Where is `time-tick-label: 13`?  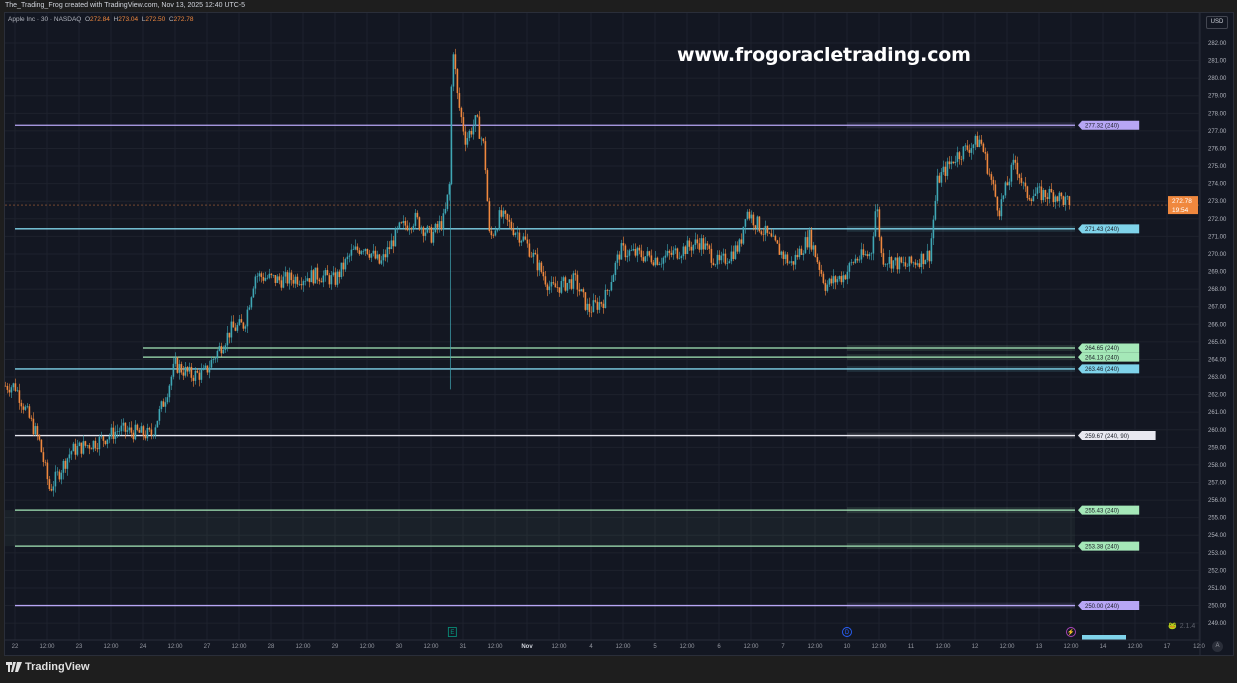 time-tick-label: 13 is located at coordinates (1039, 647).